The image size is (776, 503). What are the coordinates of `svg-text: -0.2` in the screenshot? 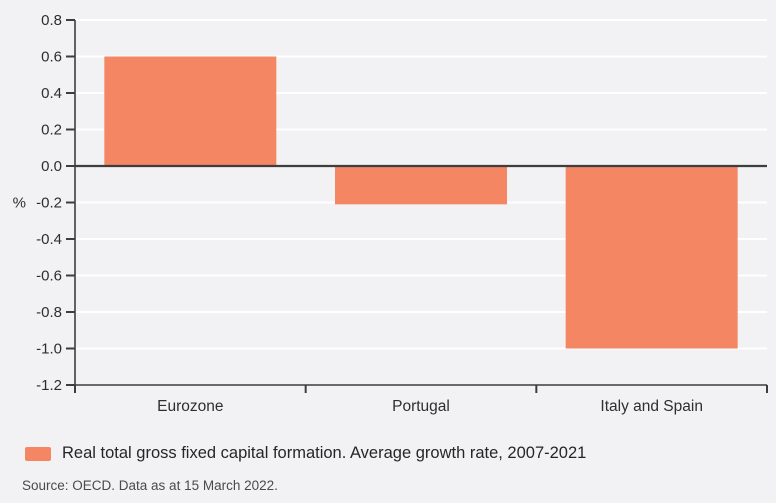 It's located at (49, 203).